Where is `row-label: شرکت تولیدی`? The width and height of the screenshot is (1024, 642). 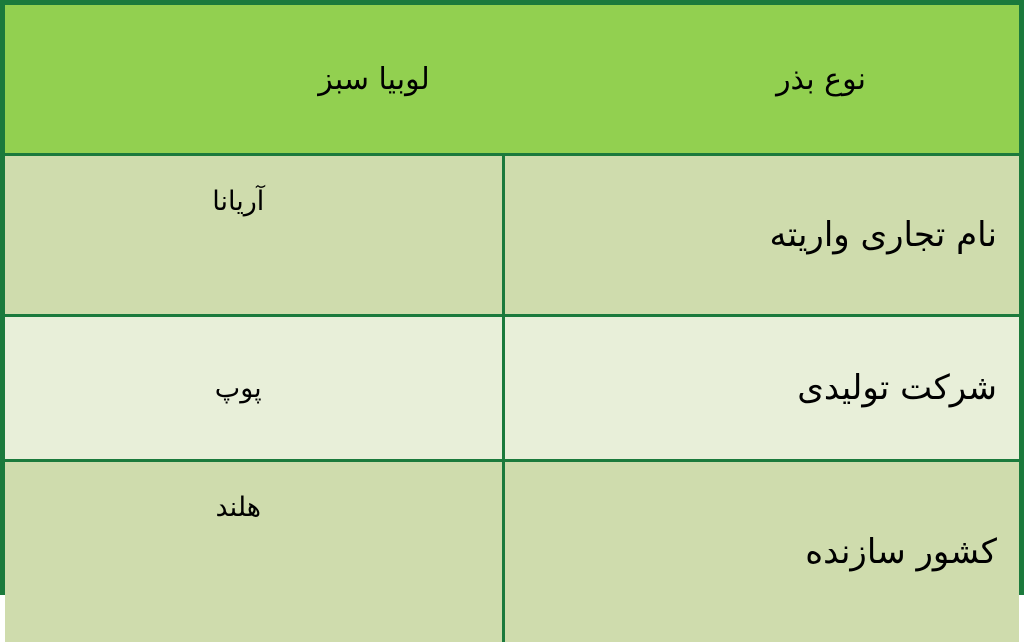
row-label: شرکت تولیدی is located at coordinates (761, 388).